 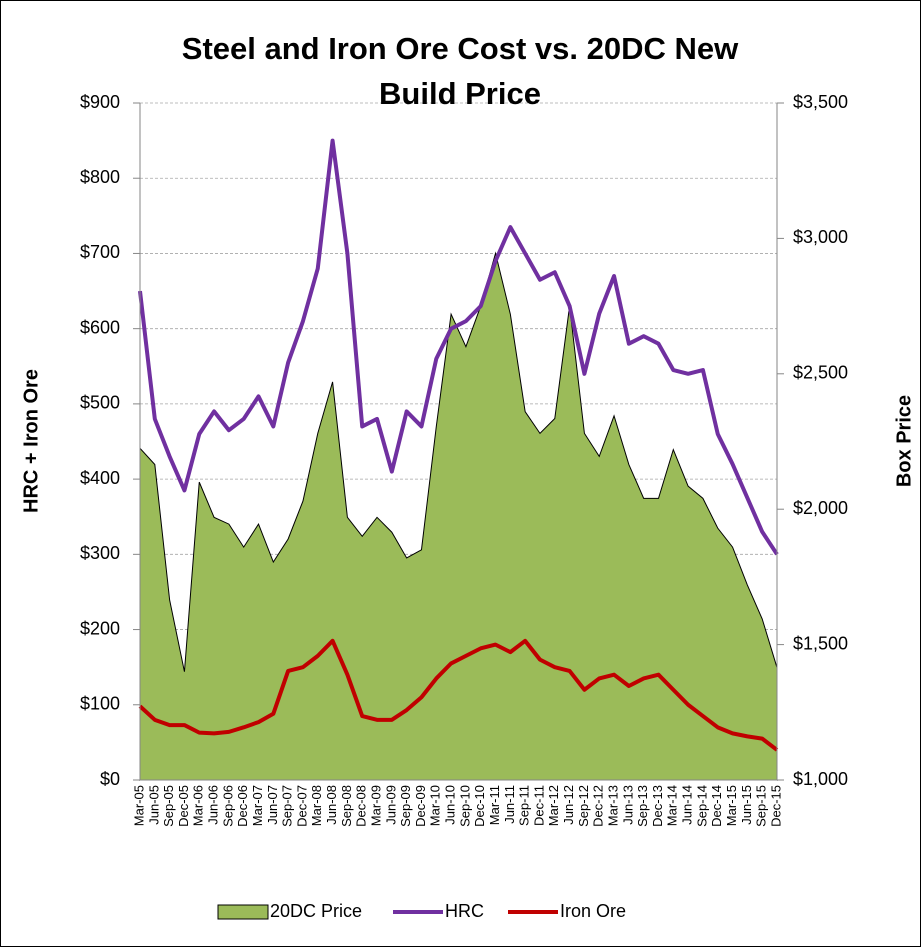 I want to click on x-tick-label: Mar-06, so click(x=198, y=805).